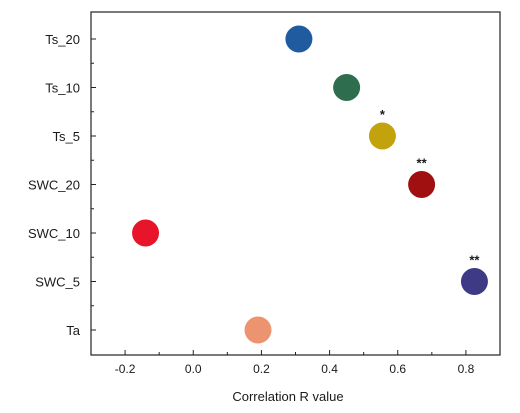  I want to click on x-tick-label: 0.0, so click(193, 369).